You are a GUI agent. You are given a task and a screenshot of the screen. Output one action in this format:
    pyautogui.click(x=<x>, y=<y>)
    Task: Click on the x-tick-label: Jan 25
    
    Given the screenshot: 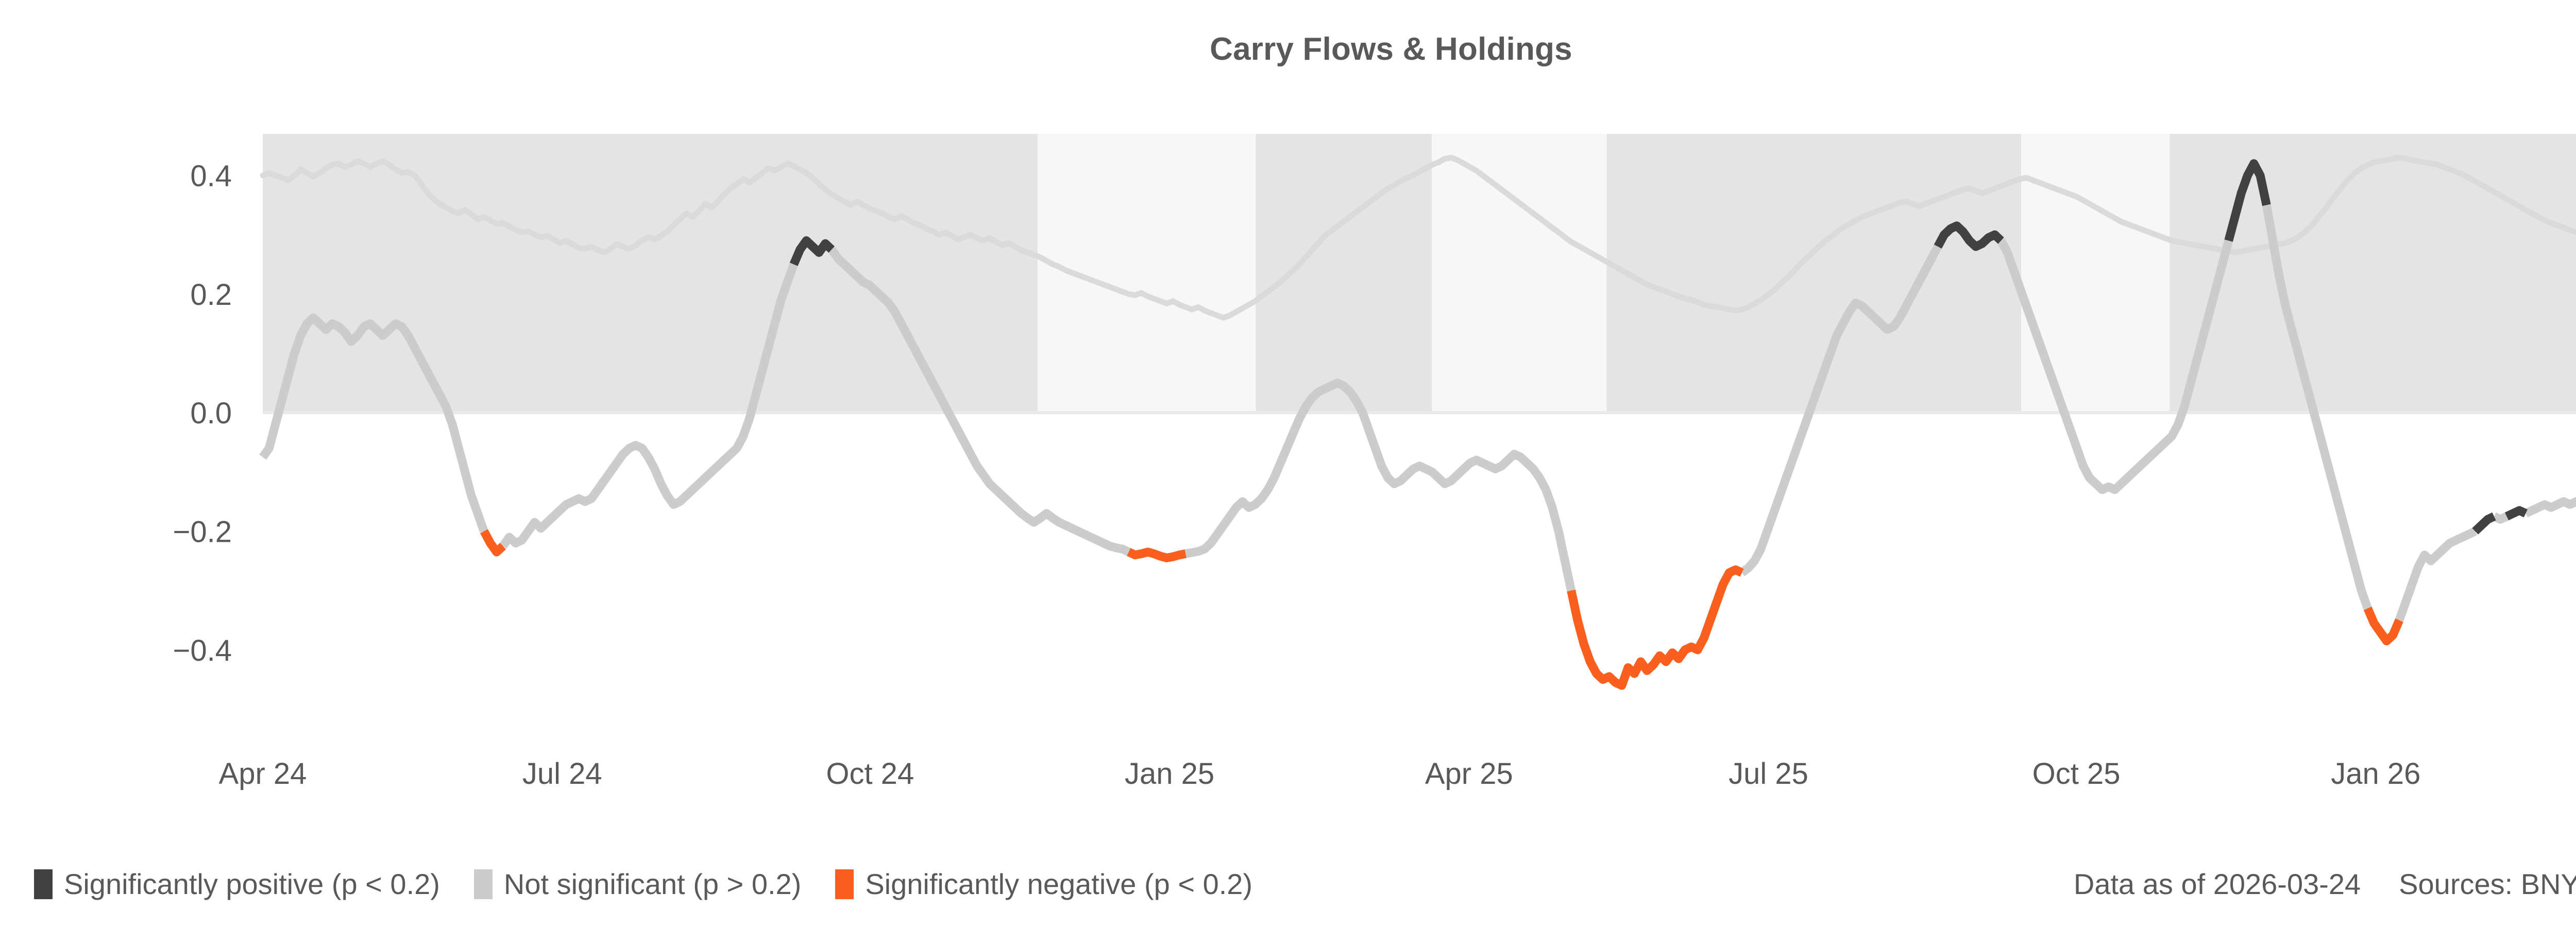 What is the action you would take?
    pyautogui.click(x=1169, y=774)
    